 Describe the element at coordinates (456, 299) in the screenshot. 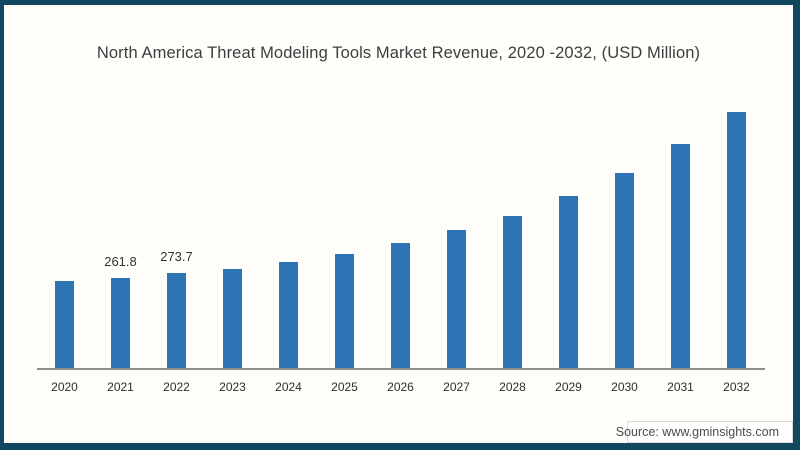

I see `bar-2027` at that location.